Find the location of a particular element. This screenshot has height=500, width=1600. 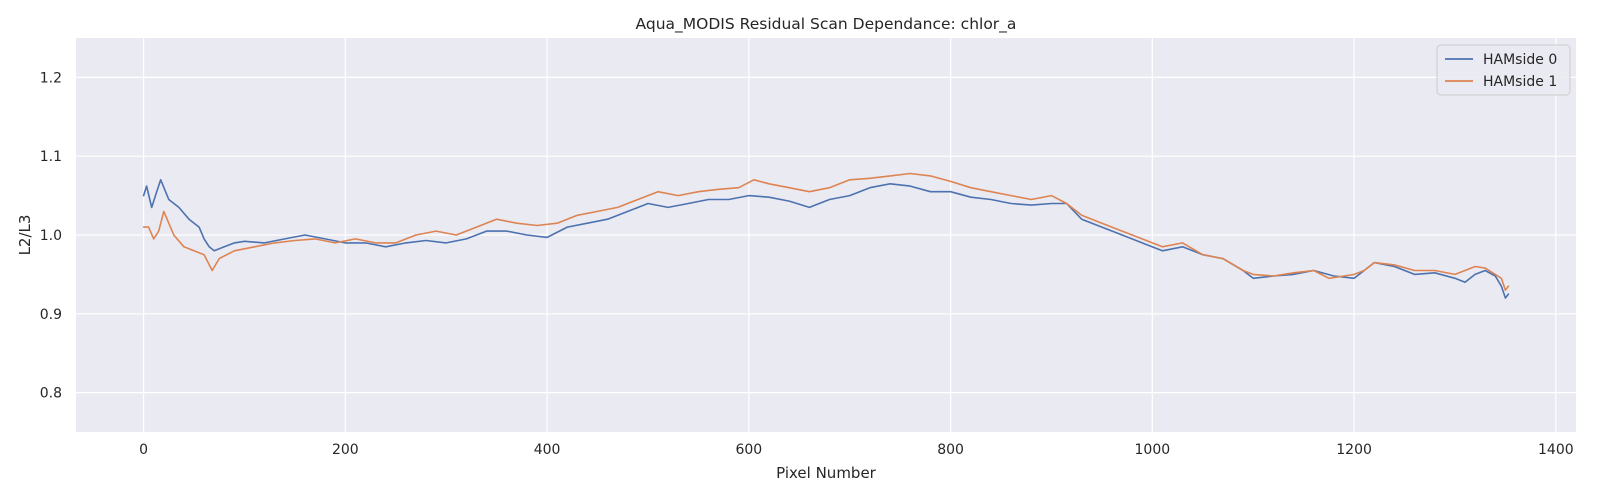

y-tick-label: 0.8 is located at coordinates (51, 394).